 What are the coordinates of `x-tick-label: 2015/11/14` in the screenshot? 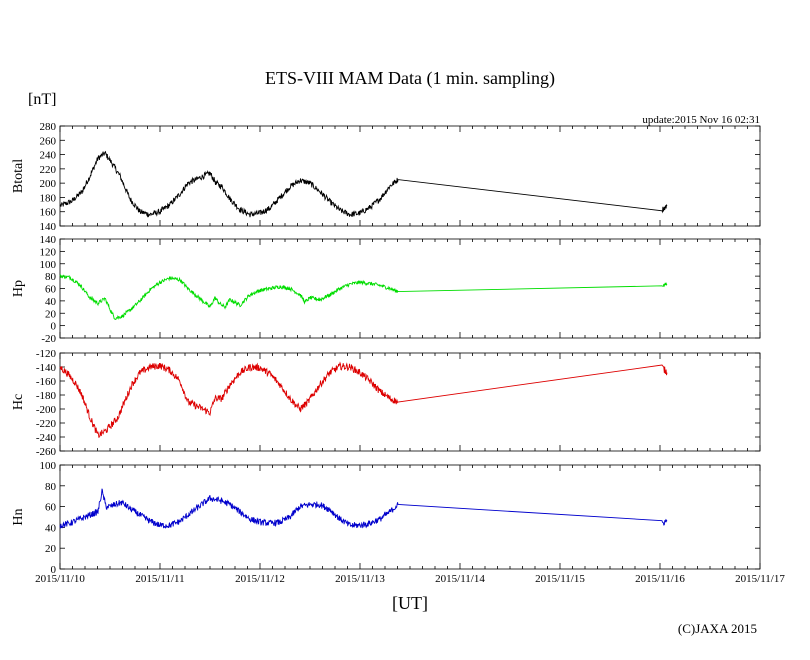 It's located at (460, 579).